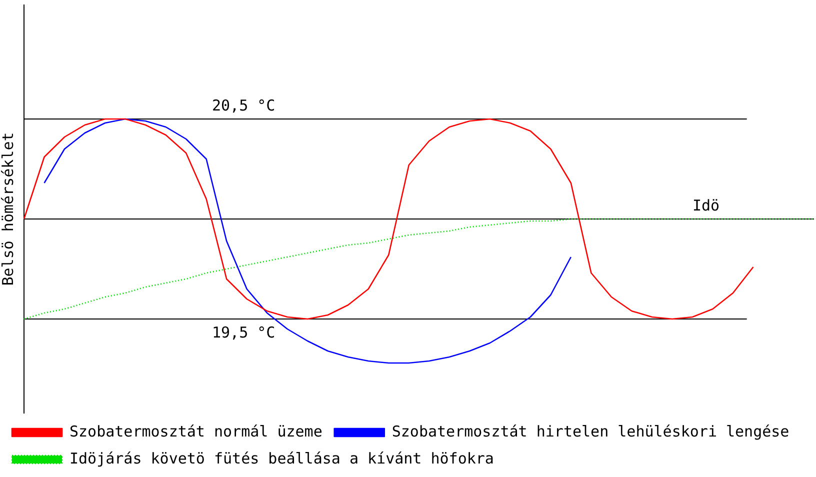 The width and height of the screenshot is (816, 477). What do you see at coordinates (591, 431) in the screenshot?
I see `legend-label: Szobatermosztát hirtelen lehüléskori lengése` at bounding box center [591, 431].